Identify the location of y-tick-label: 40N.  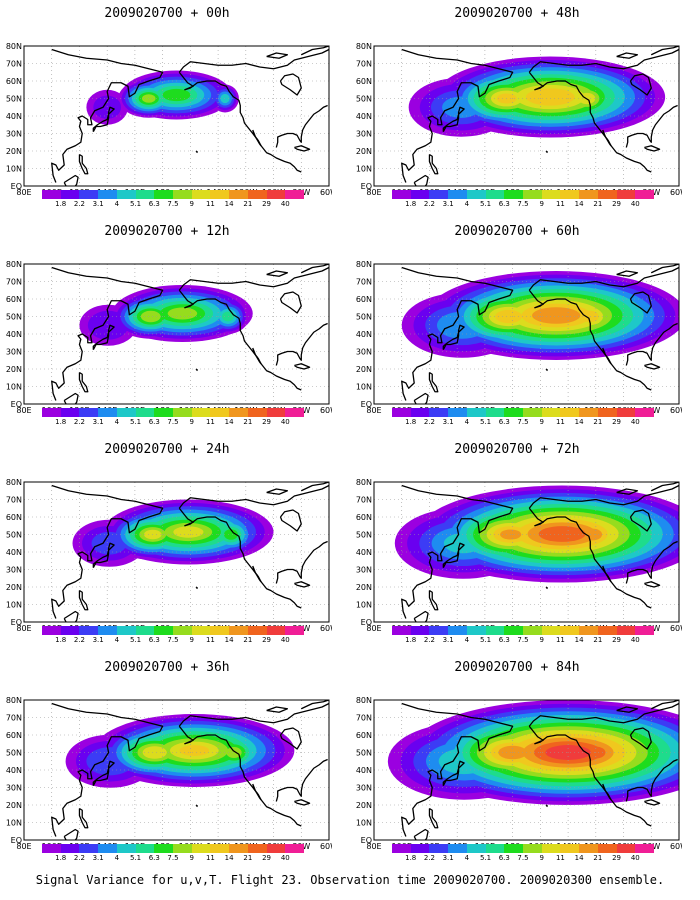
(14, 770).